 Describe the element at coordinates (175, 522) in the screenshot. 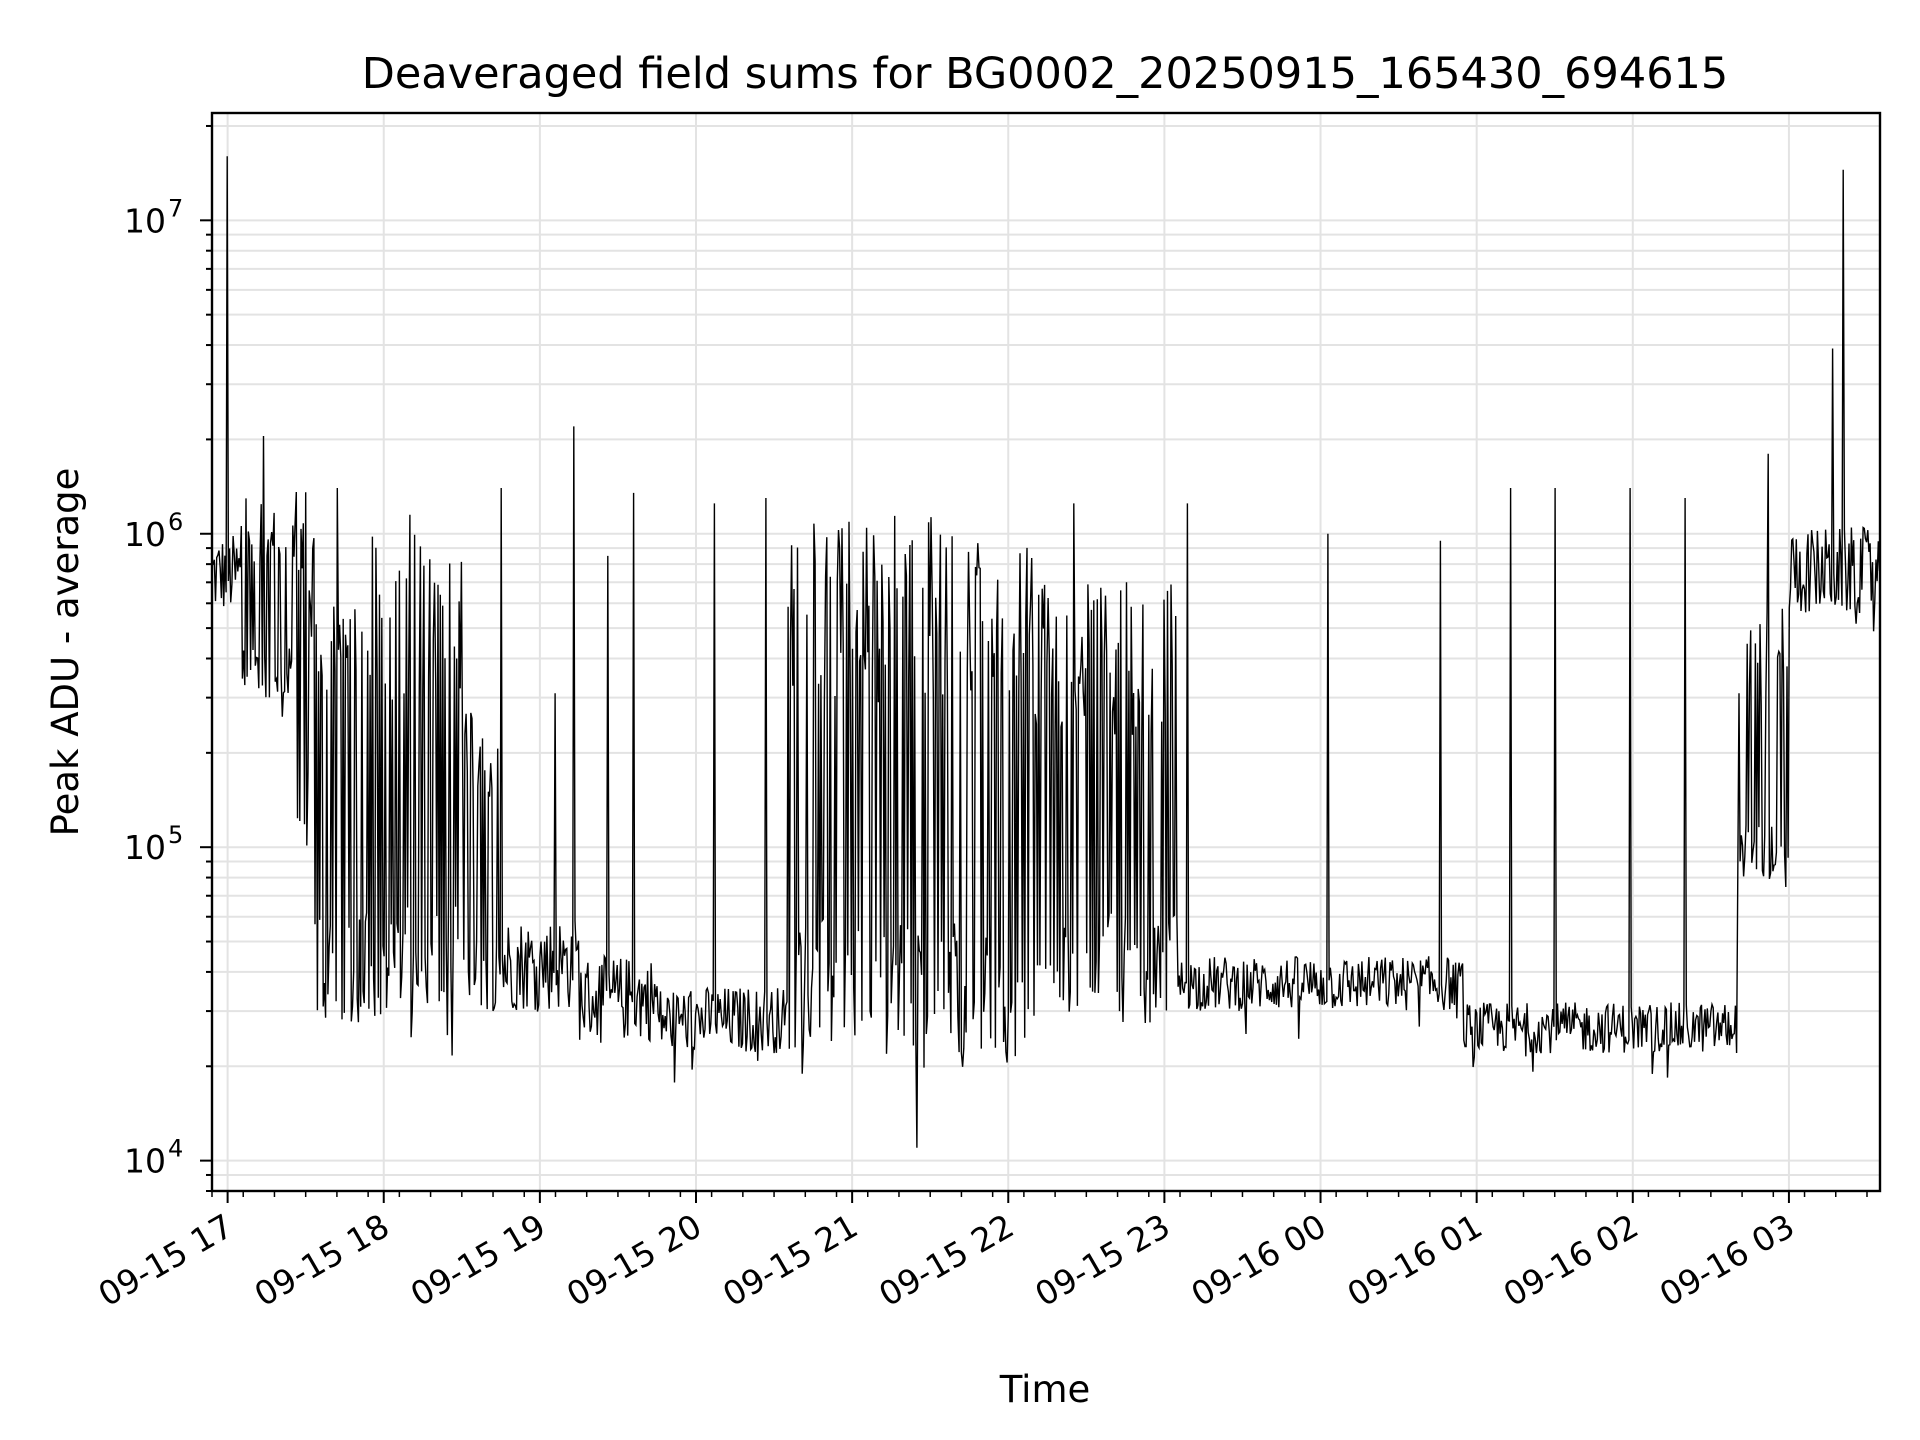

I see `y-tick-exponent: 6` at that location.